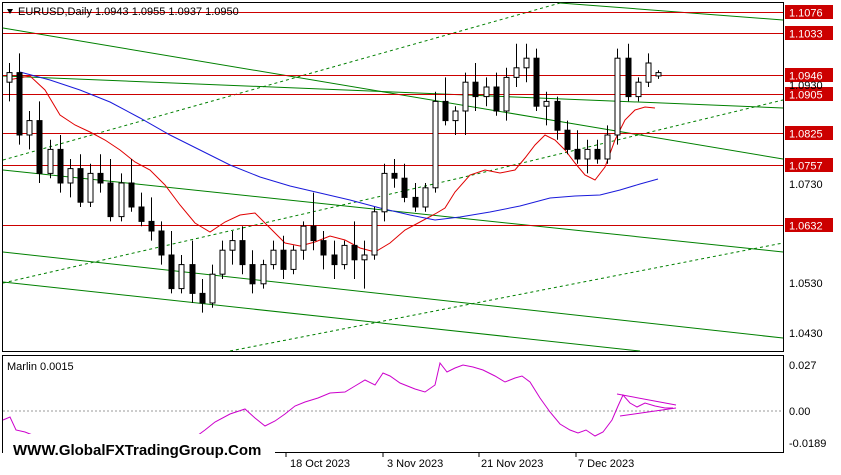 The image size is (841, 475). Describe the element at coordinates (10, 11) in the screenshot. I see `chart-menu-triangle-icon` at that location.